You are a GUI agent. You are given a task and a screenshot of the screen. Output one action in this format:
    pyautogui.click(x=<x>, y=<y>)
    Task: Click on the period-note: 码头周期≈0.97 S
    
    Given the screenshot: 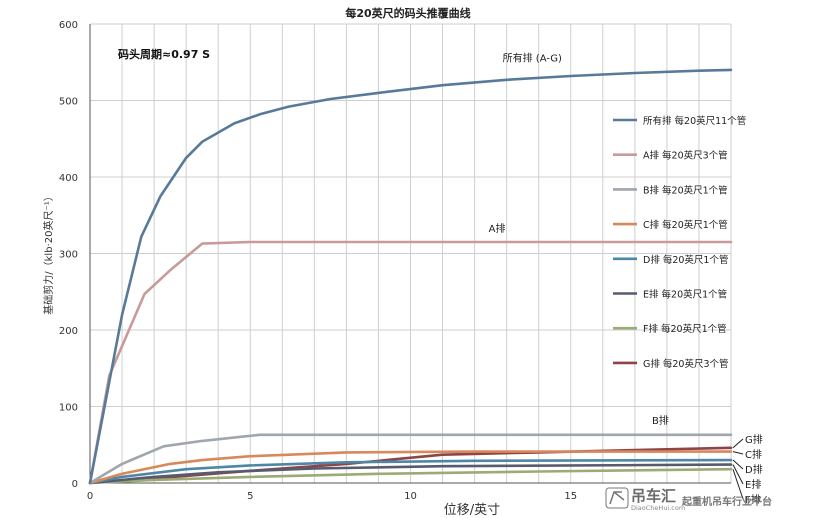 What is the action you would take?
    pyautogui.click(x=164, y=54)
    